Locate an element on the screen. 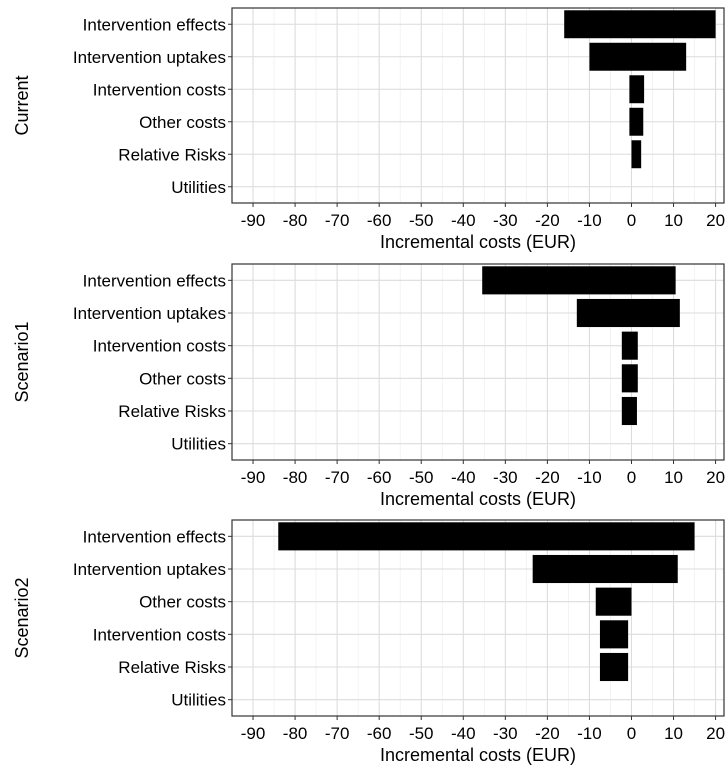  facet-label: Scenario1 is located at coordinates (22, 361).